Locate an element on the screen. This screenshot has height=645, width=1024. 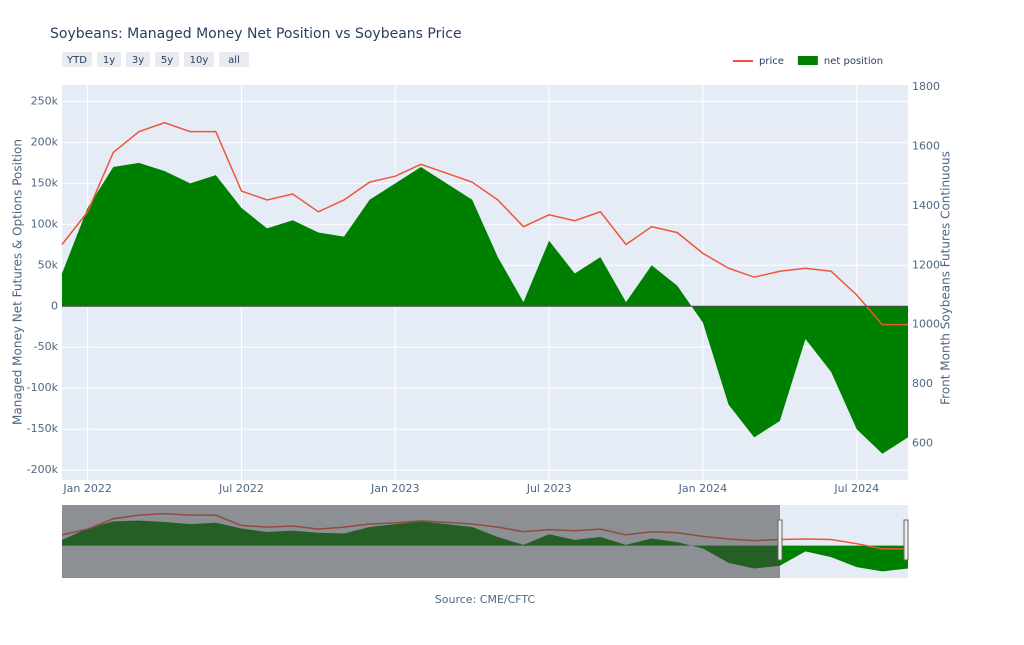
y2-tick-label: 800 is located at coordinates (922, 383).